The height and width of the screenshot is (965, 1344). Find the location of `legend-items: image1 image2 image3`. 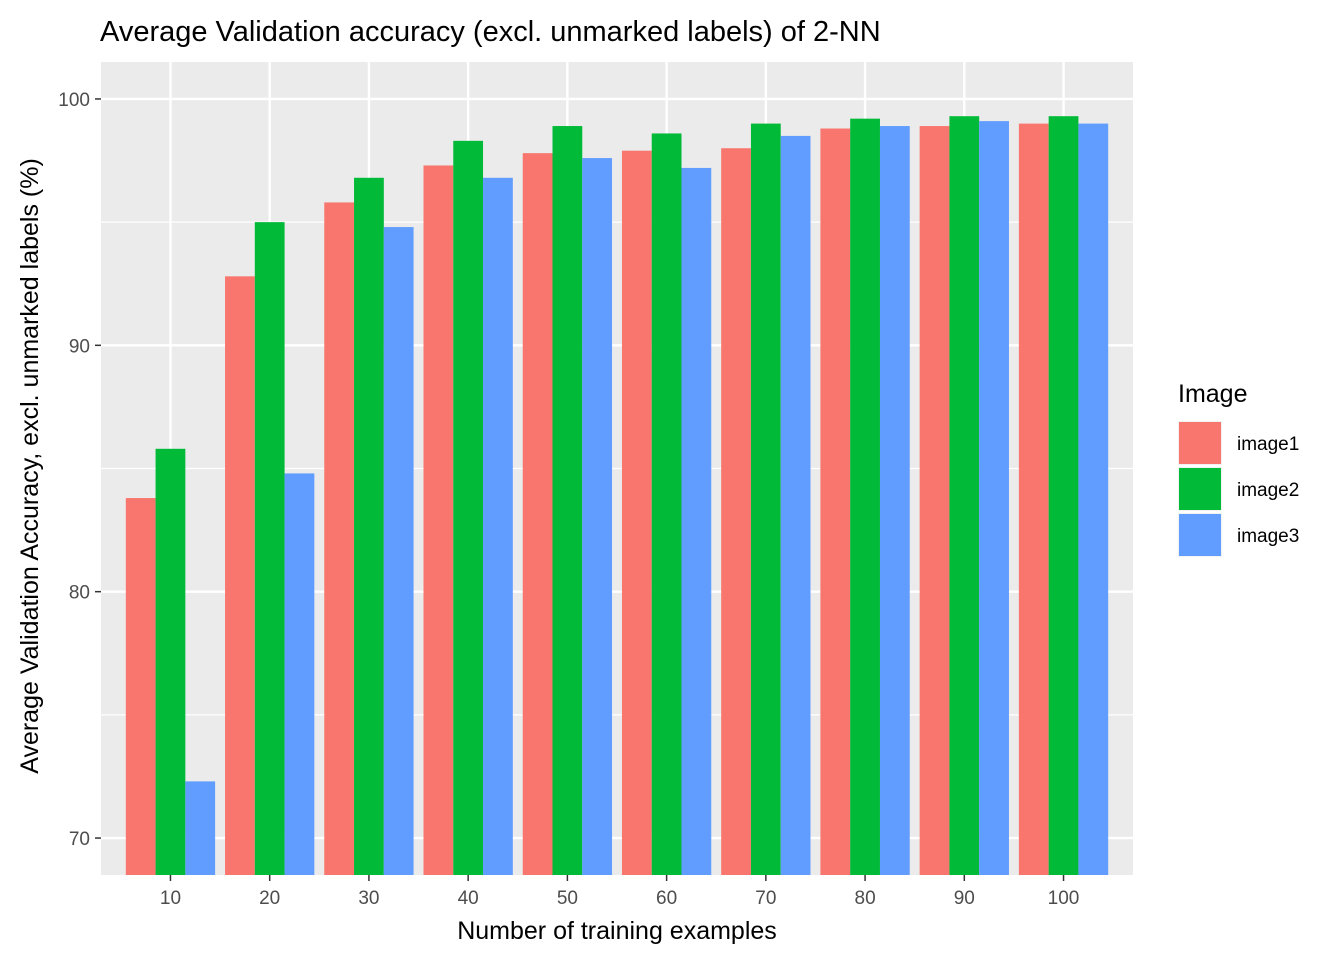

legend-items: image1 image2 image3 is located at coordinates (1238, 489).